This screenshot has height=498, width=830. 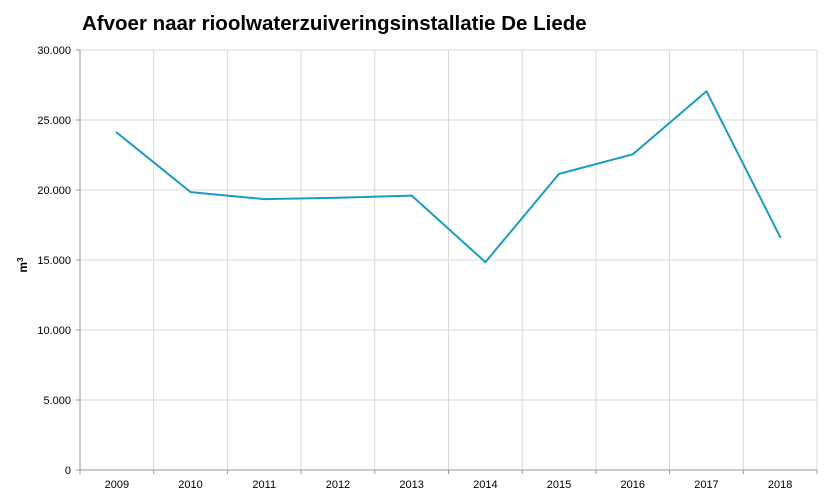 I want to click on y-tick-label: 20.000, so click(x=54, y=191).